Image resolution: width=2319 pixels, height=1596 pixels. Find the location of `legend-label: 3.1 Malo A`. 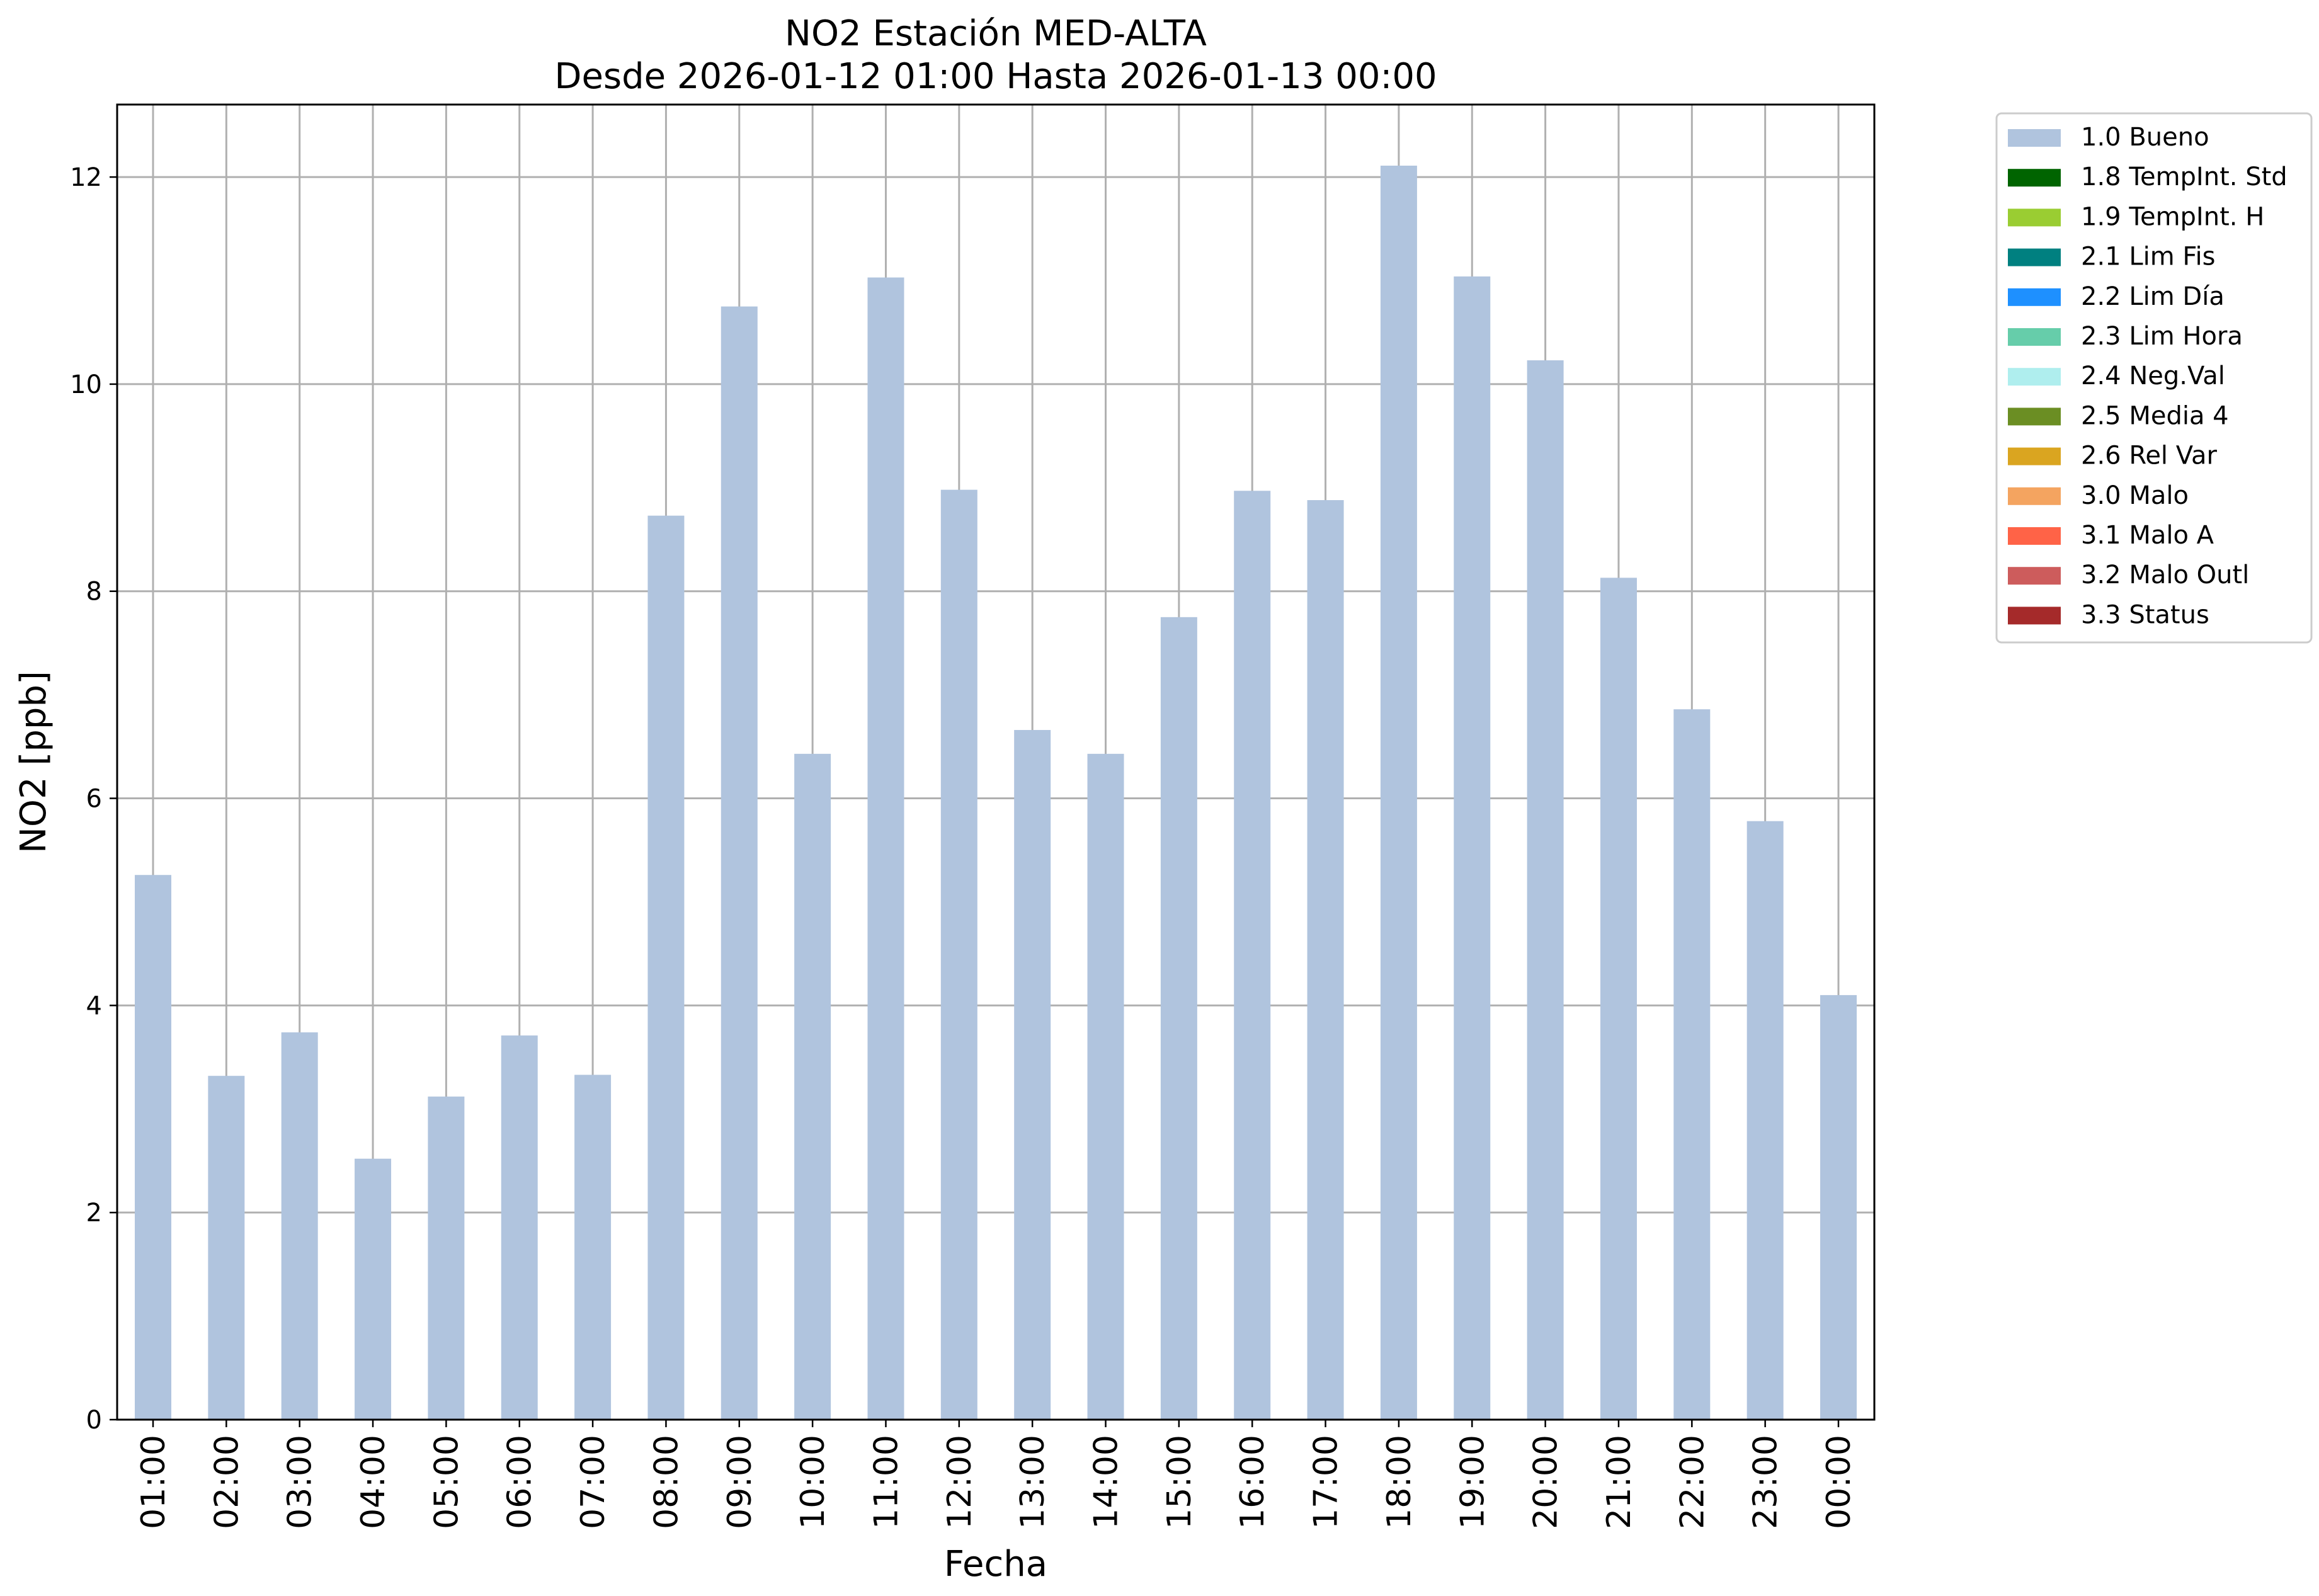

legend-label: 3.1 Malo A is located at coordinates (2147, 535).